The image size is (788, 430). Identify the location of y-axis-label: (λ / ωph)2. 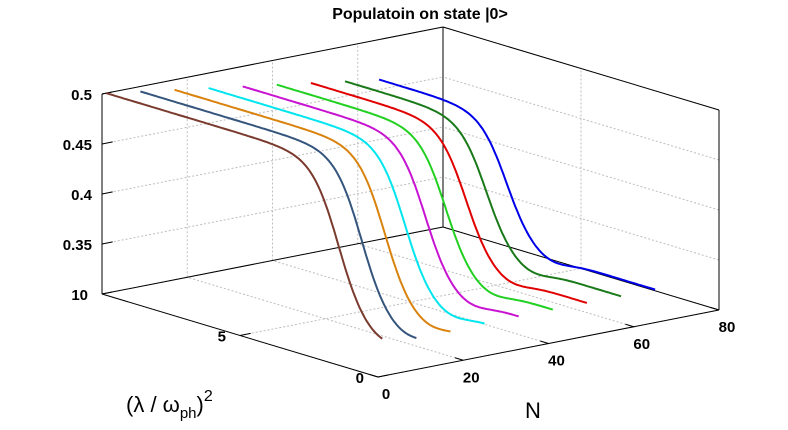
(169, 405).